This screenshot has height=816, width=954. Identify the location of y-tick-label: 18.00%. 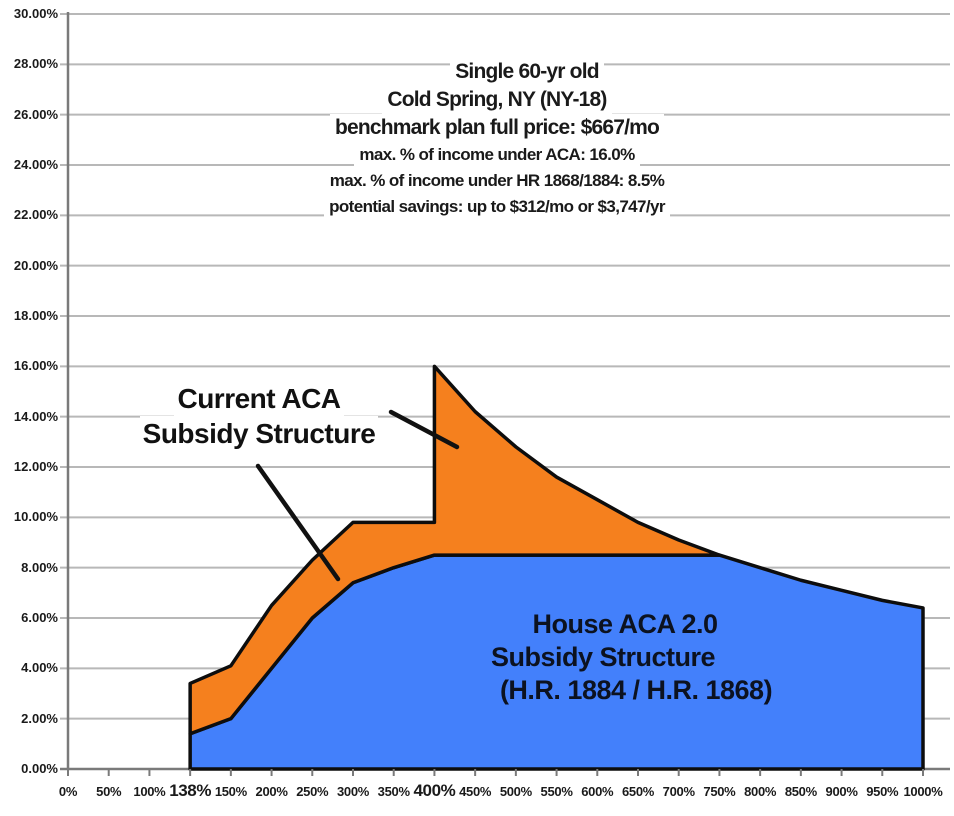
(35, 315).